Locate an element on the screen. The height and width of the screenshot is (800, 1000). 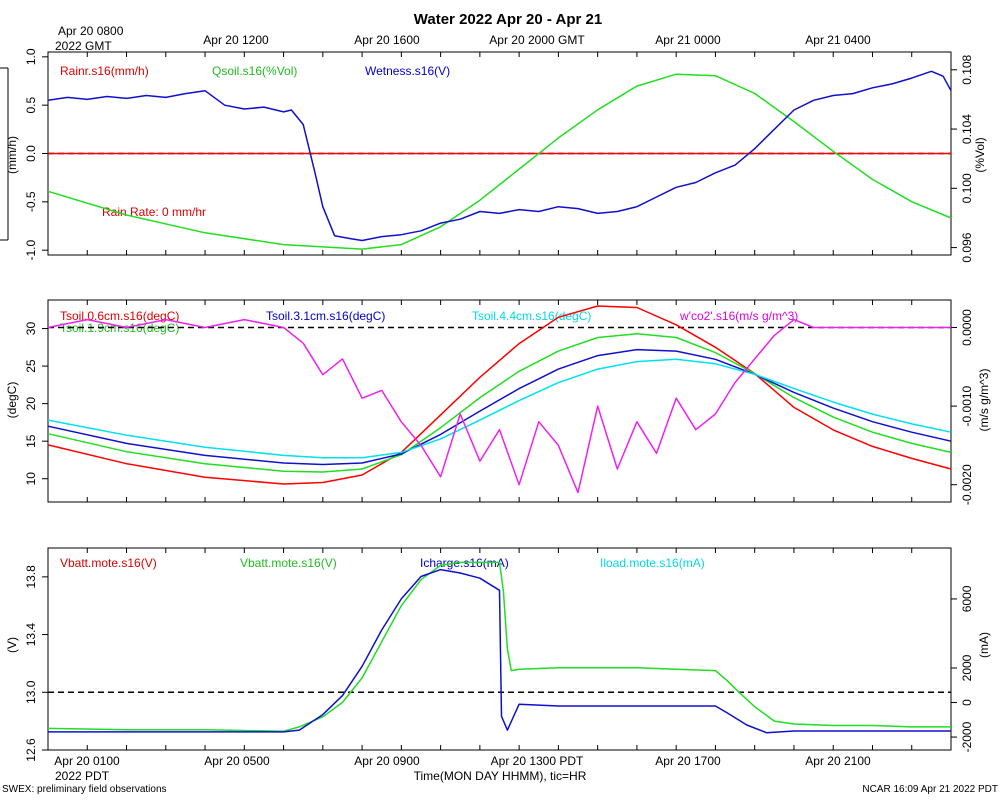
bottom-axis-label: Apr 20 2100 is located at coordinates (838, 761).